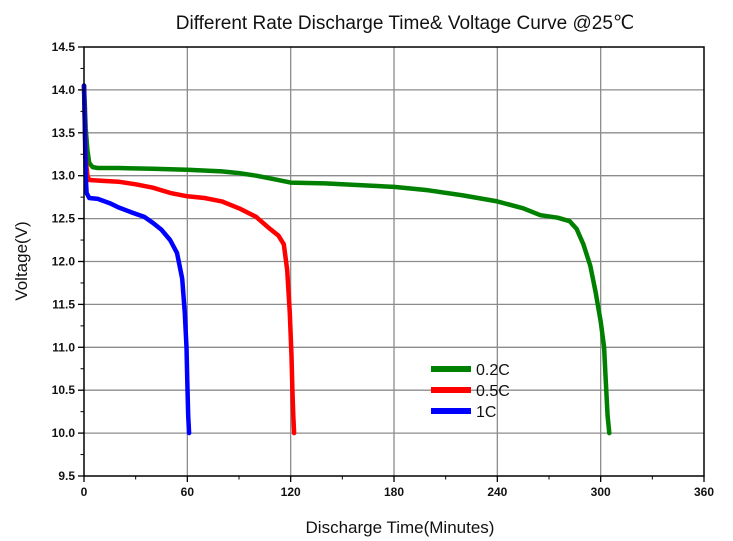 The height and width of the screenshot is (541, 733). Describe the element at coordinates (64, 219) in the screenshot. I see `y-tick-label: 12.5` at that location.